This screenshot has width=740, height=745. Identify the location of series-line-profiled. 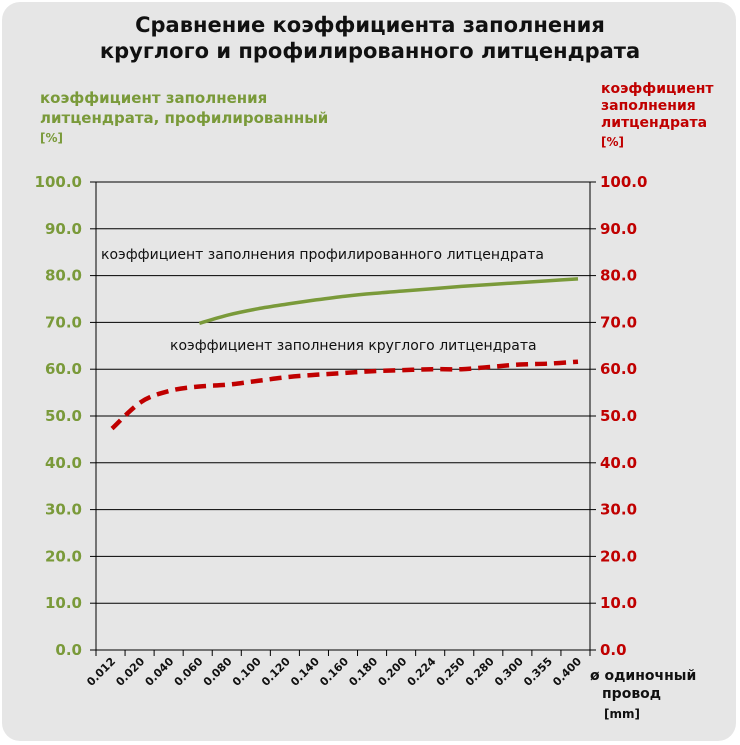
(388, 301).